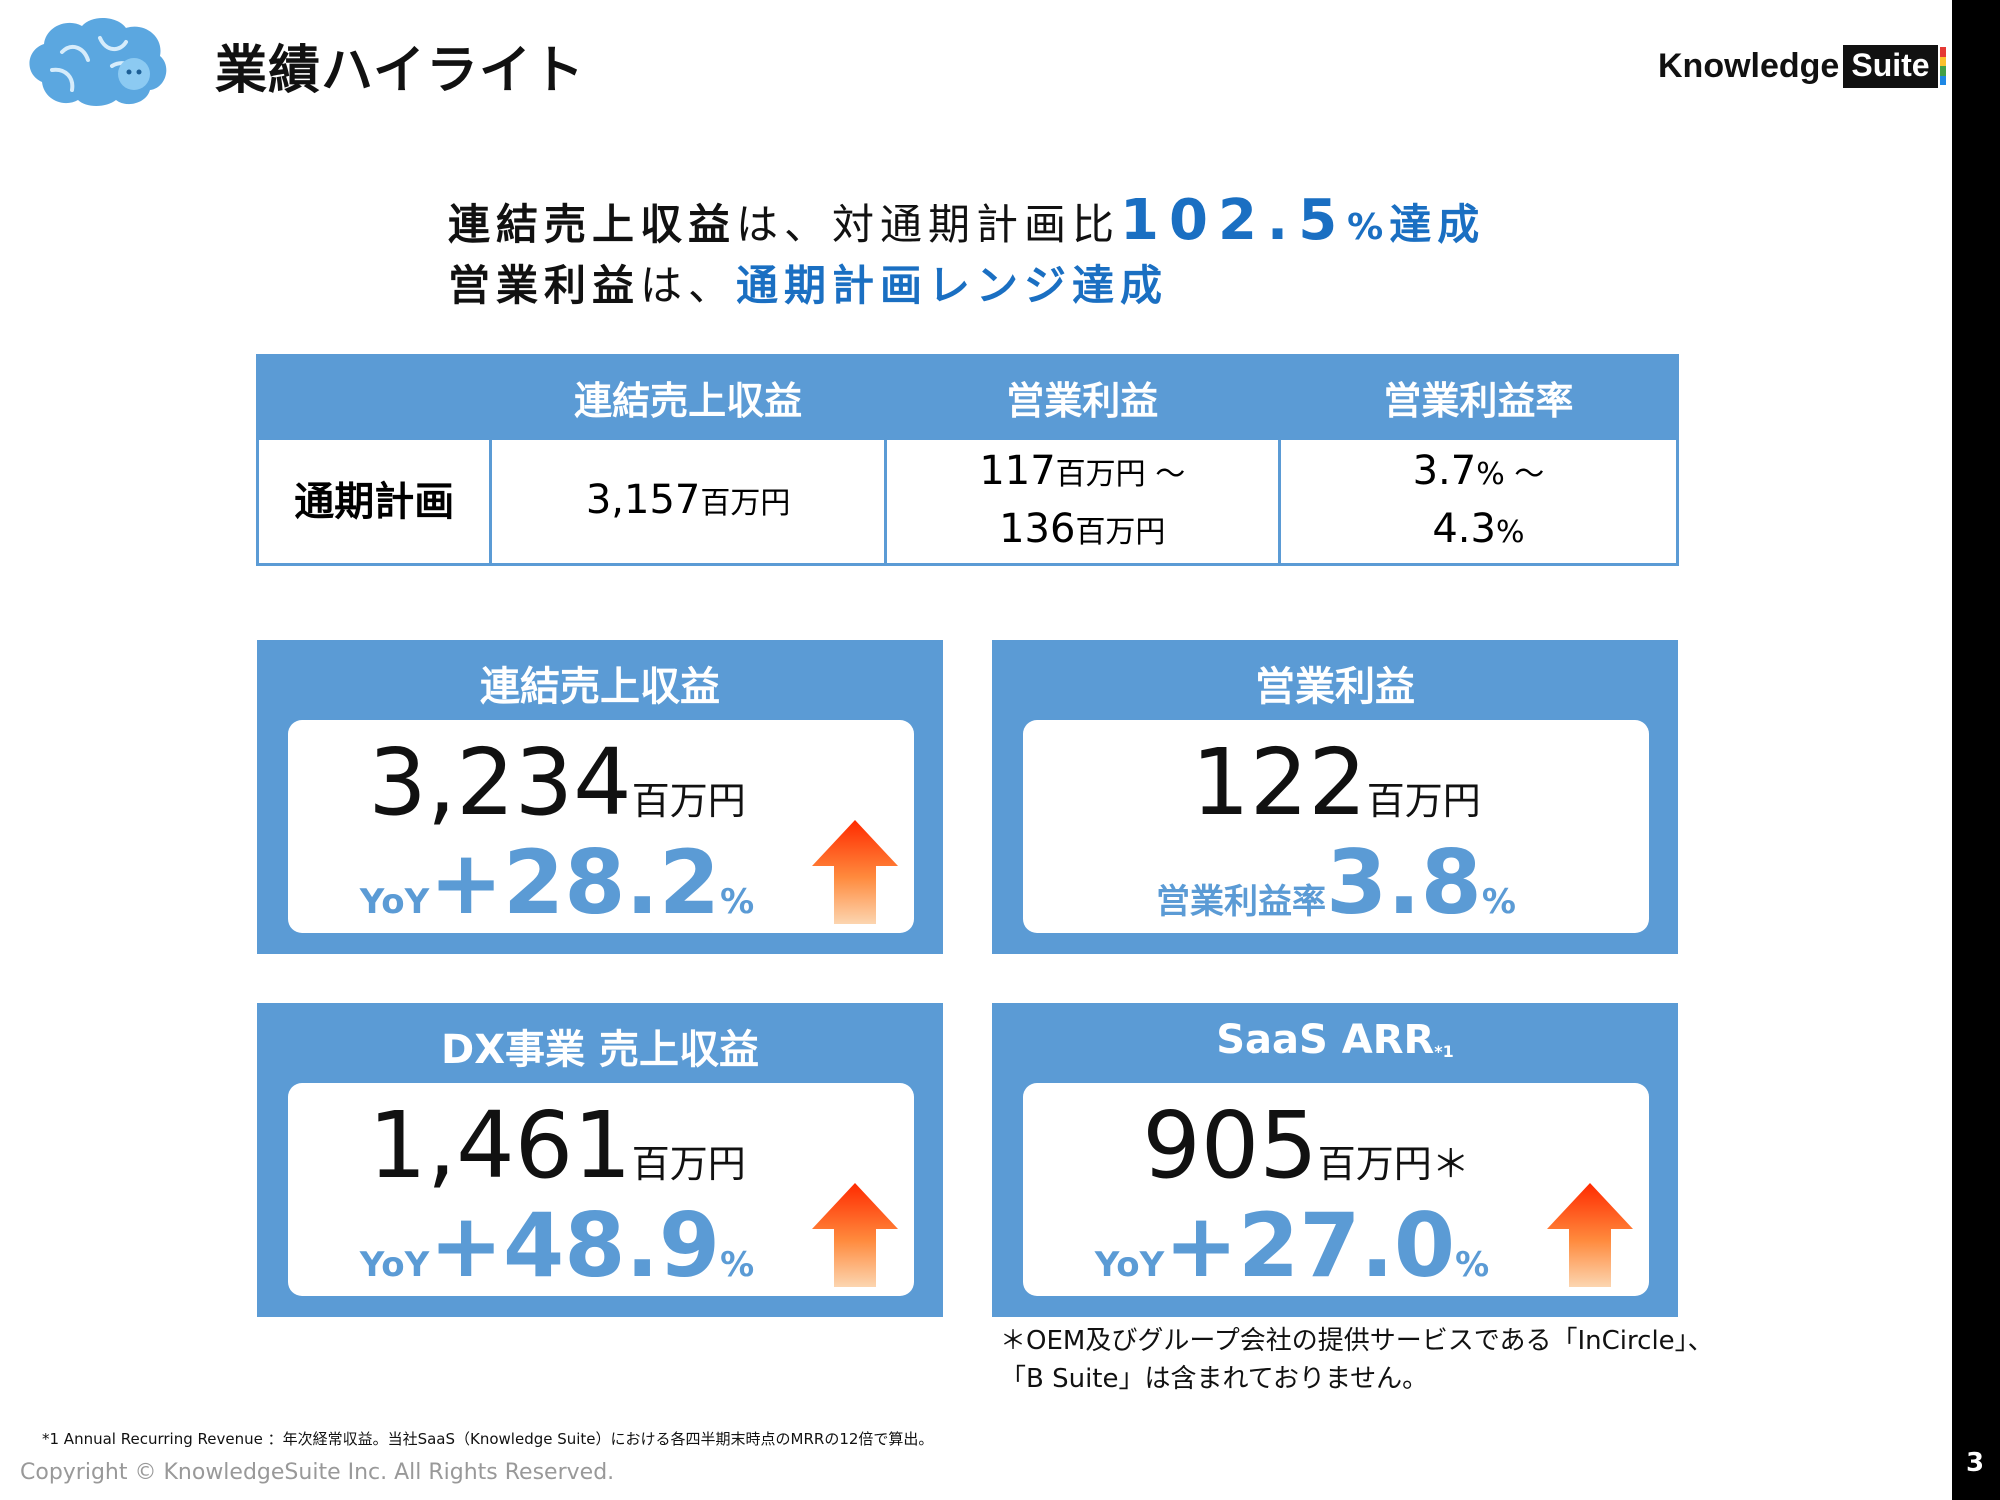  What do you see at coordinates (575, 882) in the screenshot?
I see `card-revenue-sub-value: +28.2` at bounding box center [575, 882].